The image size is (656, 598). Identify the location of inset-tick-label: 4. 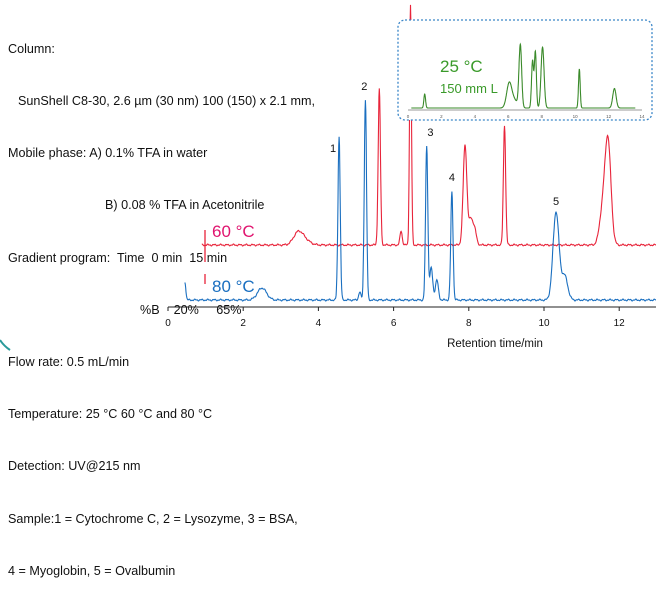
(475, 116).